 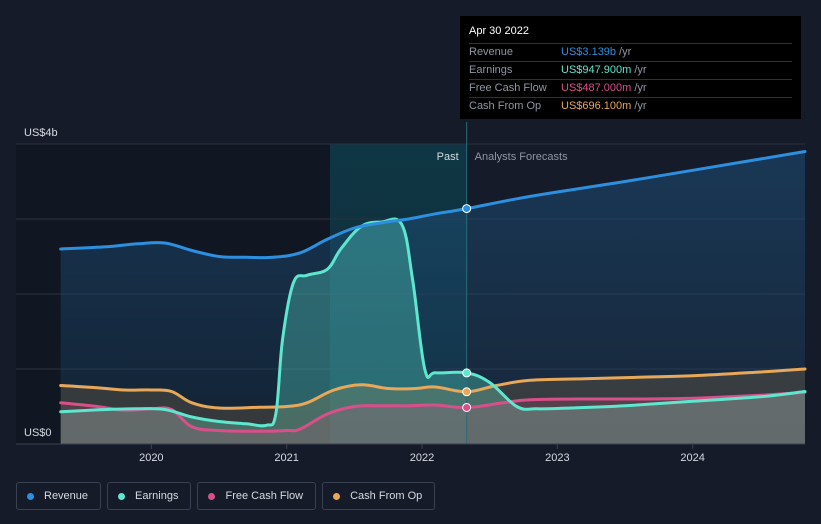 What do you see at coordinates (596, 70) in the screenshot?
I see `tooltip-value: US$947.900m` at bounding box center [596, 70].